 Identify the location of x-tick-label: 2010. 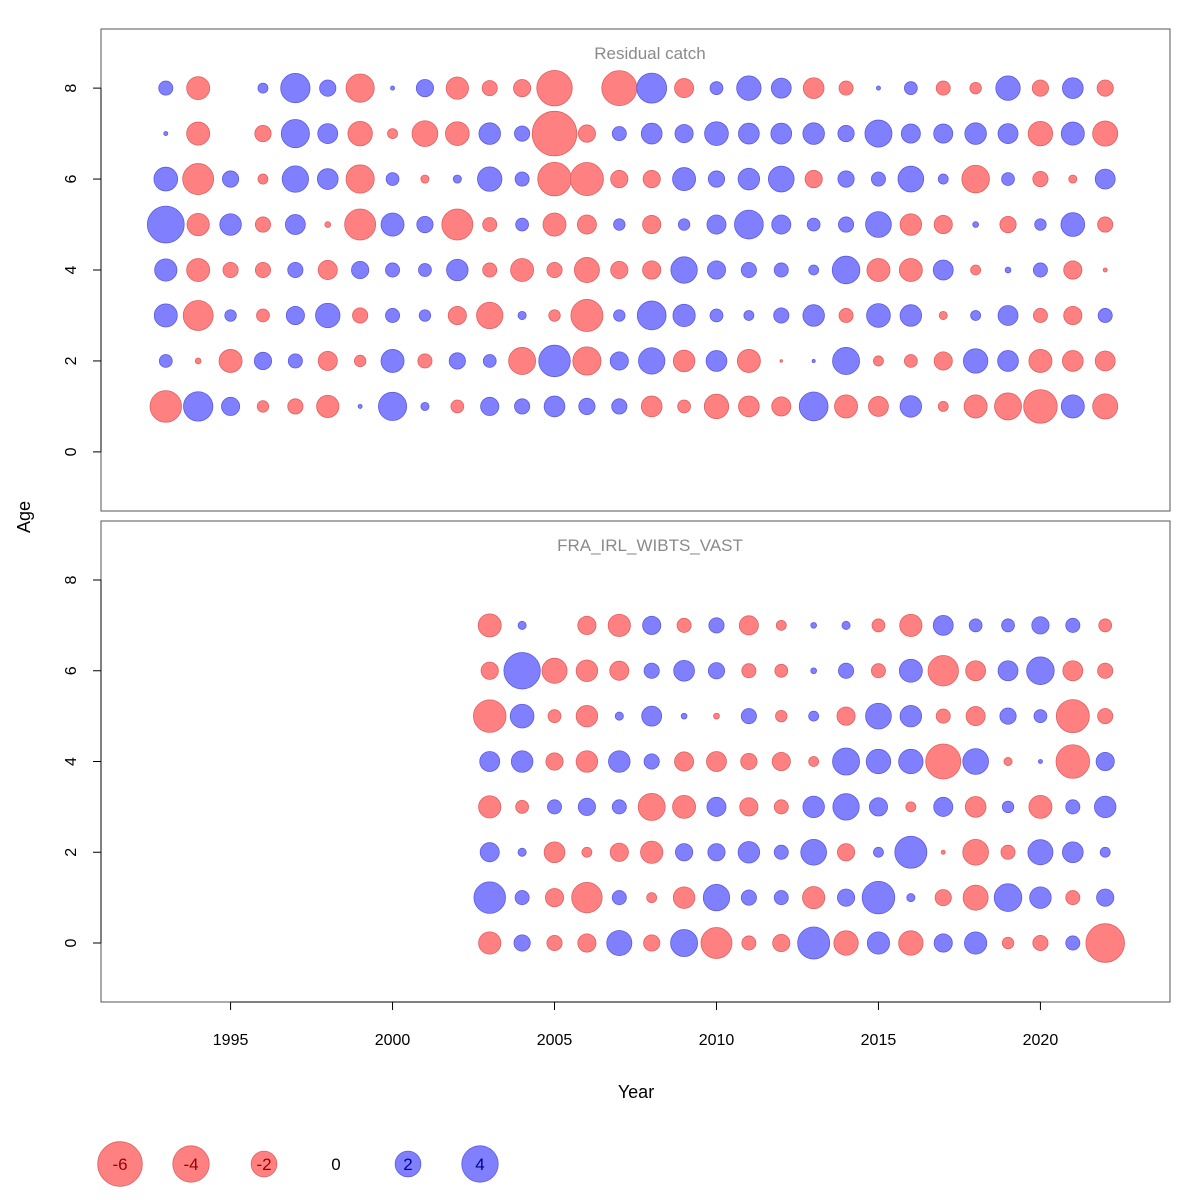
(717, 1040).